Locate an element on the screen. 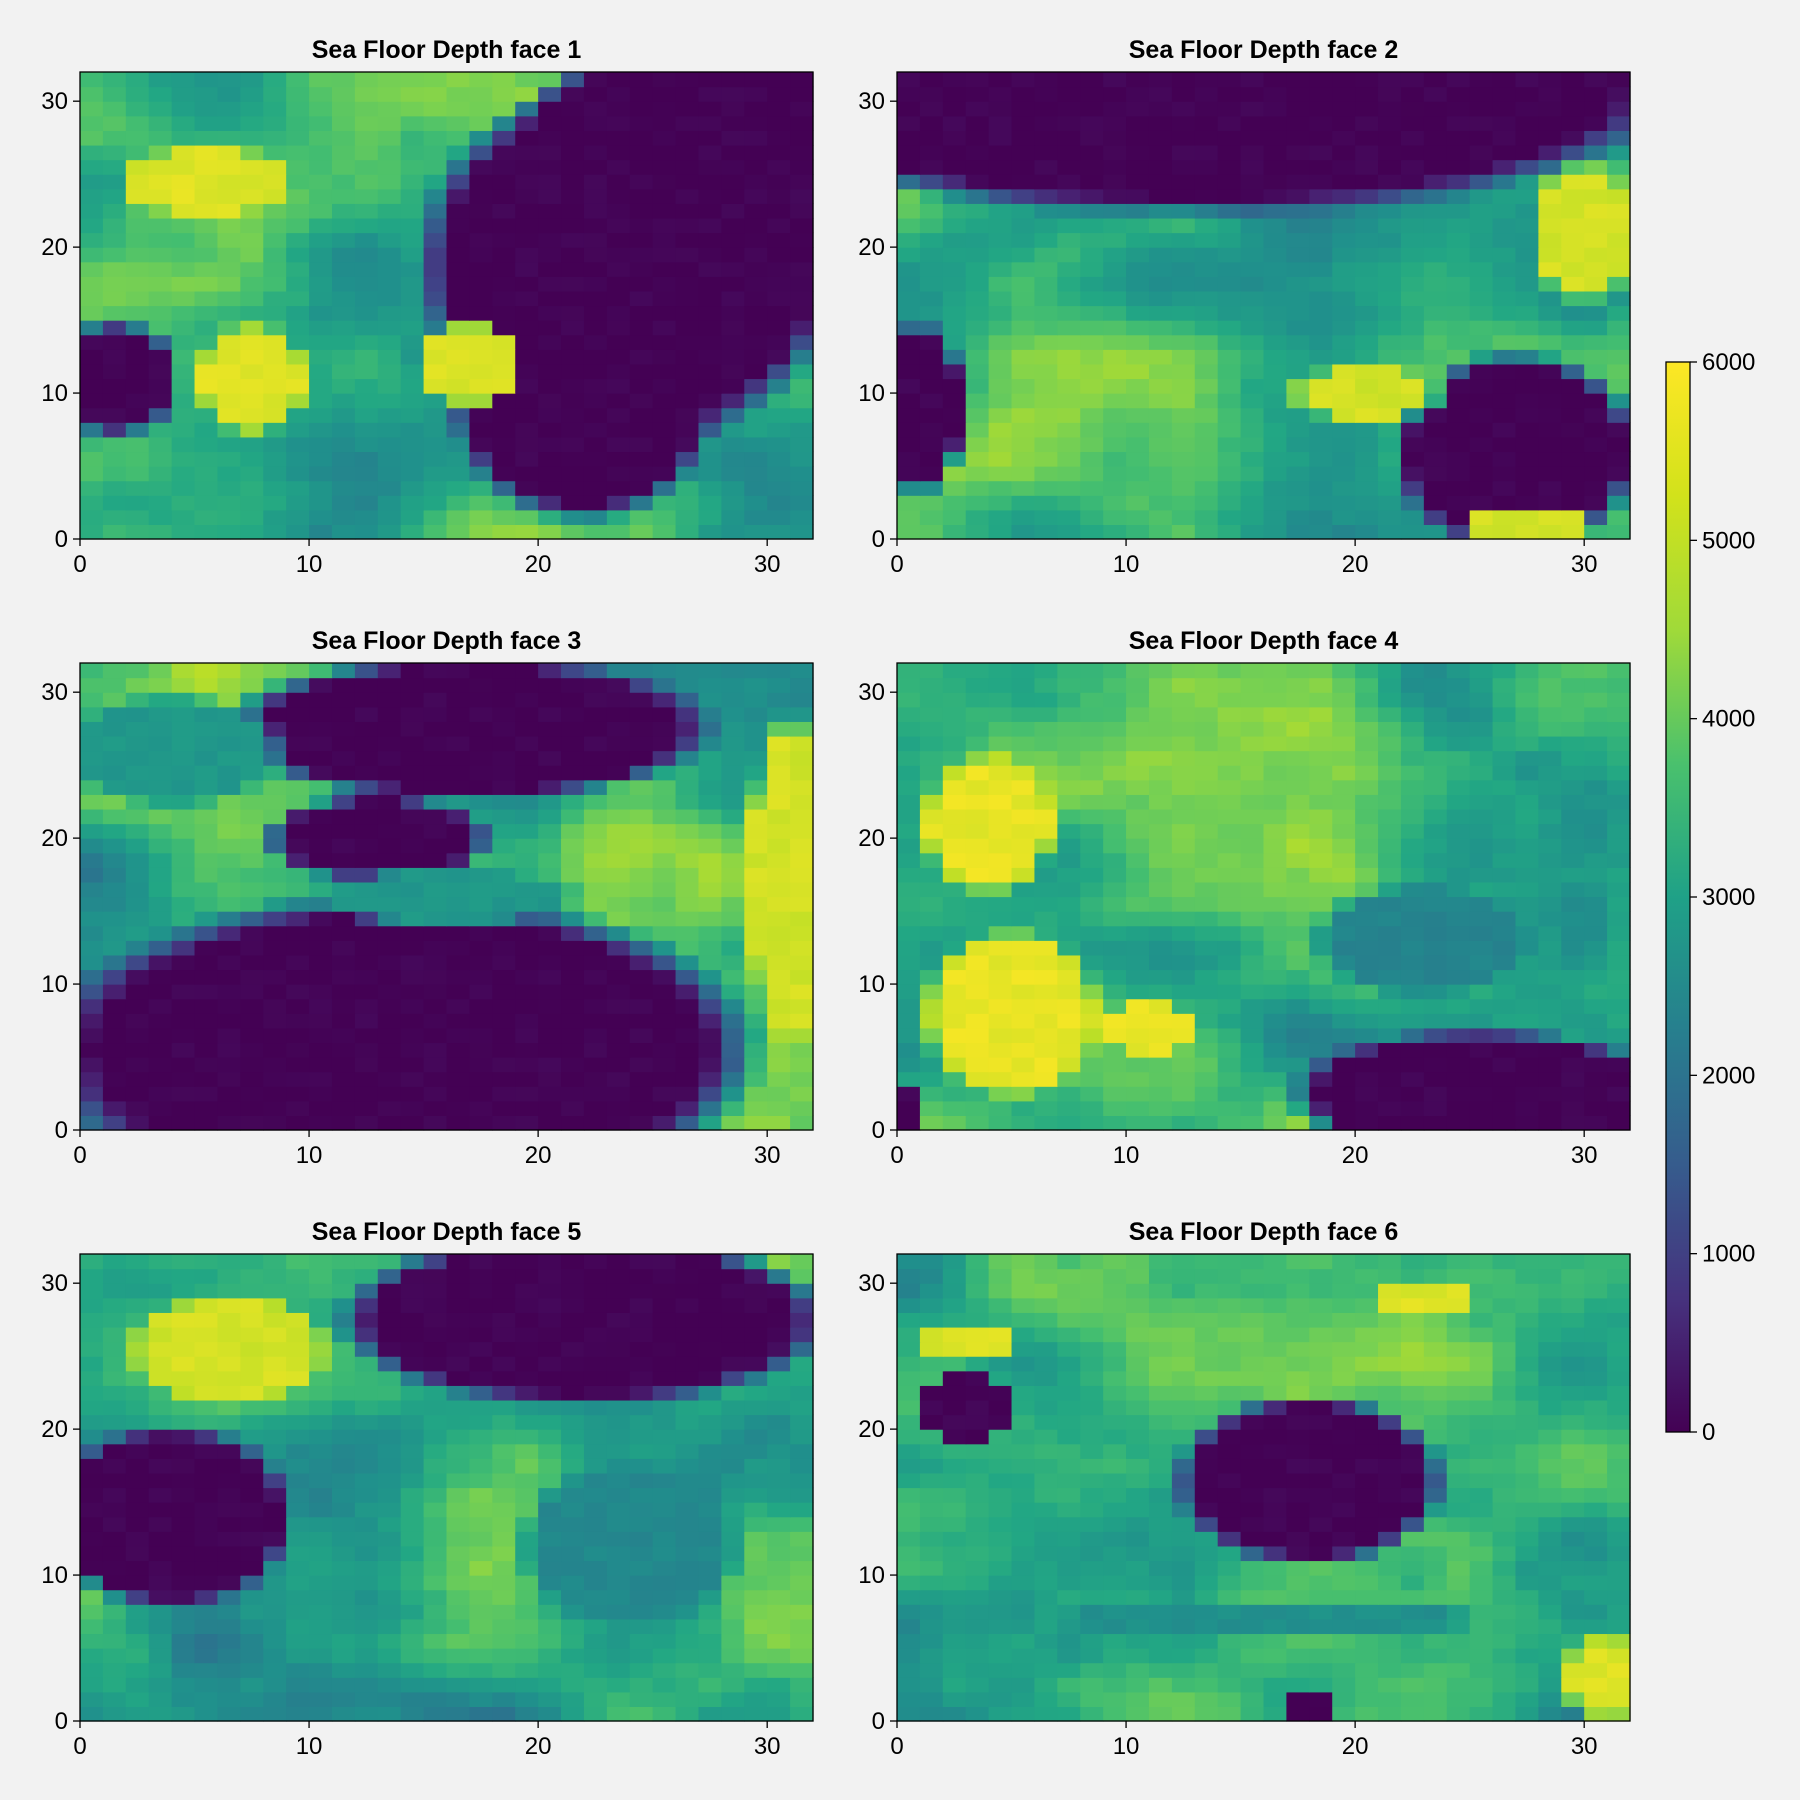 This screenshot has width=1800, height=1800. x-tick-label: 0 is located at coordinates (79, 564).